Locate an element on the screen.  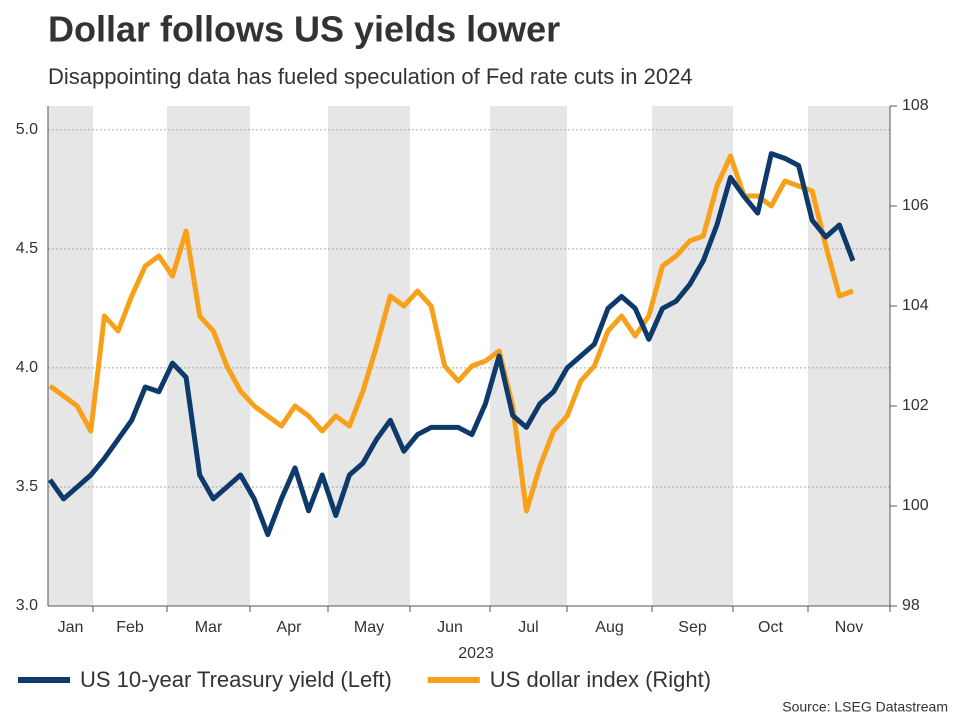
y2-tick-label: 100 is located at coordinates (915, 505).